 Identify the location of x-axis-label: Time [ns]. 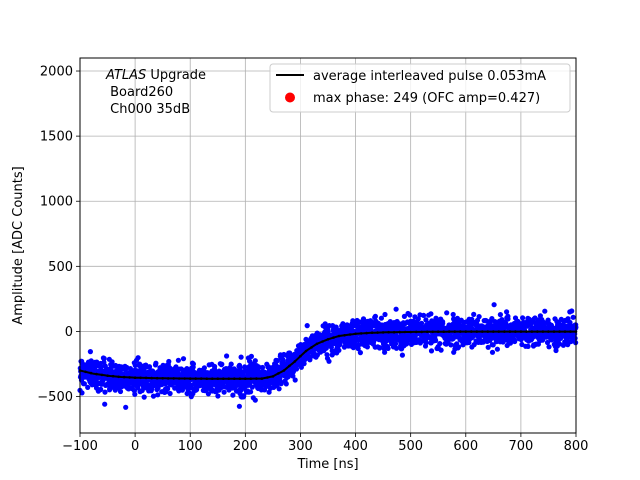
(327, 464).